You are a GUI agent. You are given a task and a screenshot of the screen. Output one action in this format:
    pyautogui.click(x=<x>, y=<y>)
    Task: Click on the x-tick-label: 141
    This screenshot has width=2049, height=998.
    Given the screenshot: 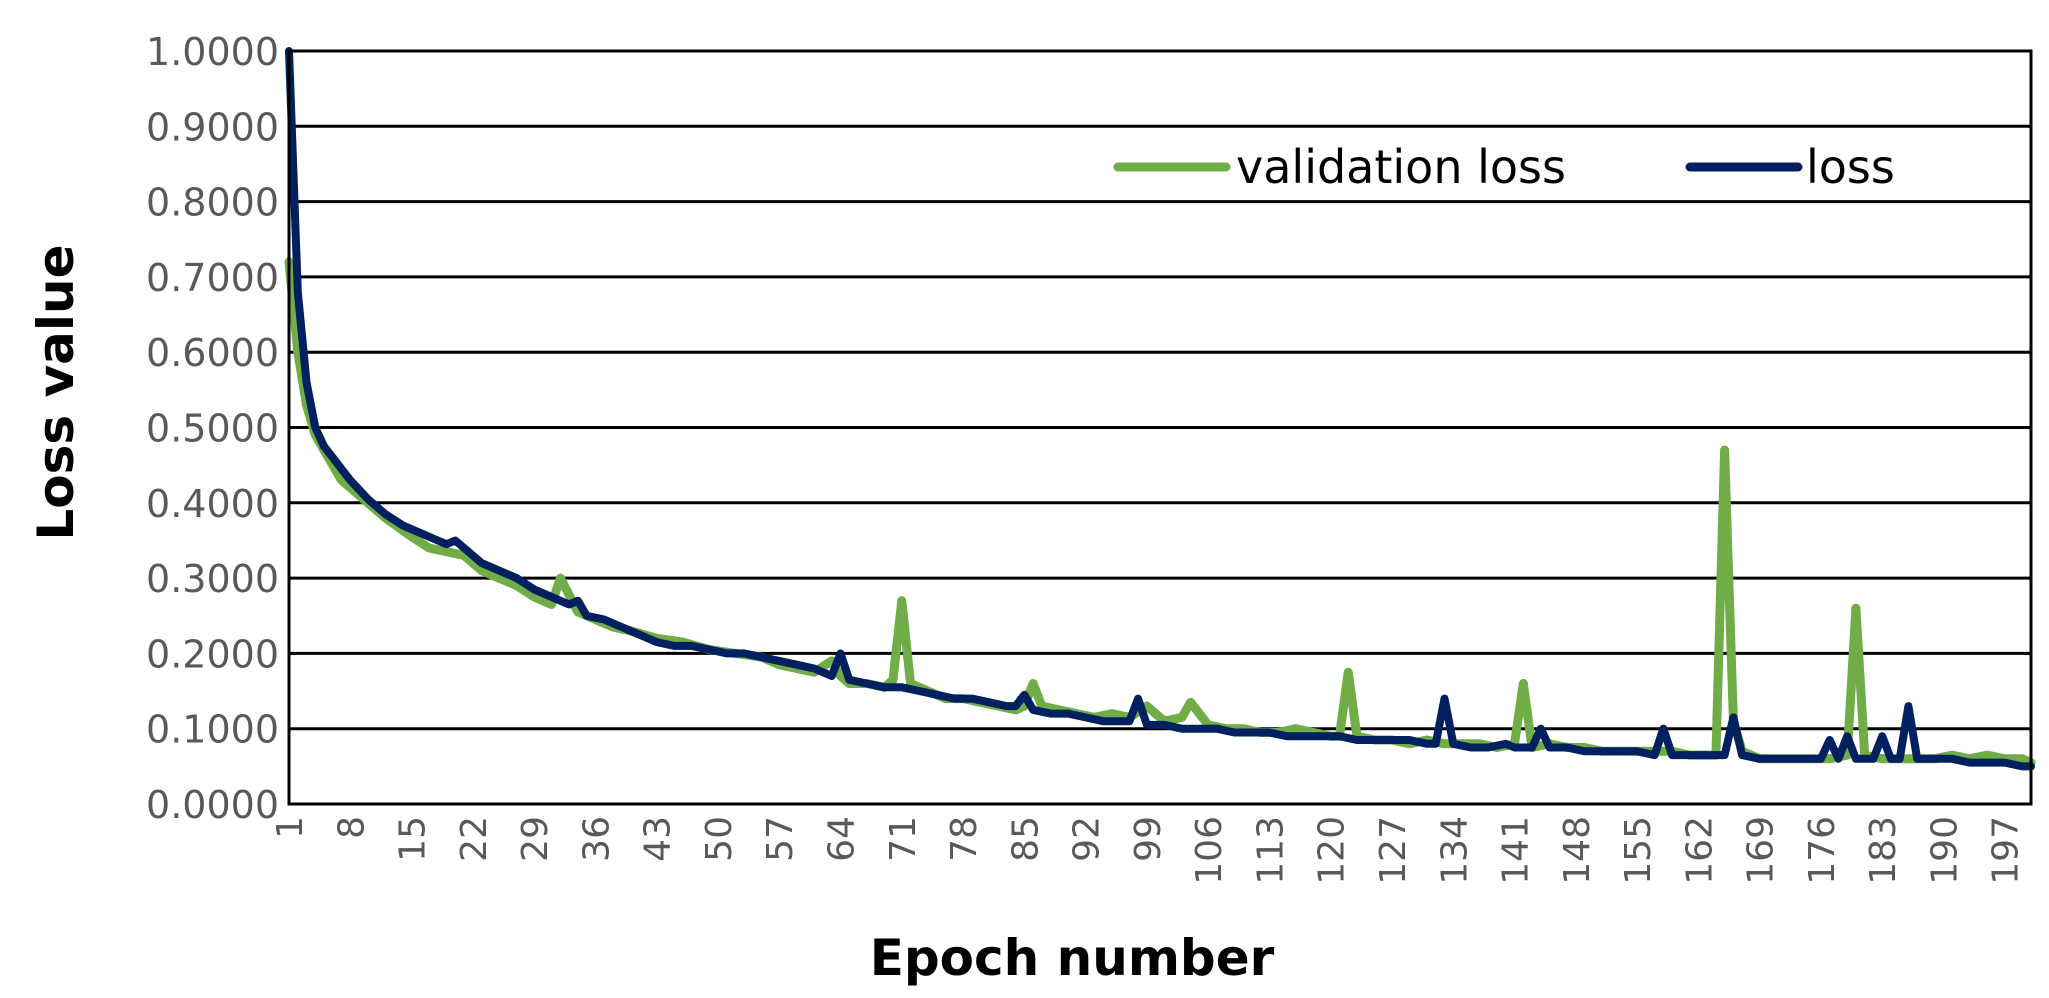 What is the action you would take?
    pyautogui.click(x=1516, y=850)
    